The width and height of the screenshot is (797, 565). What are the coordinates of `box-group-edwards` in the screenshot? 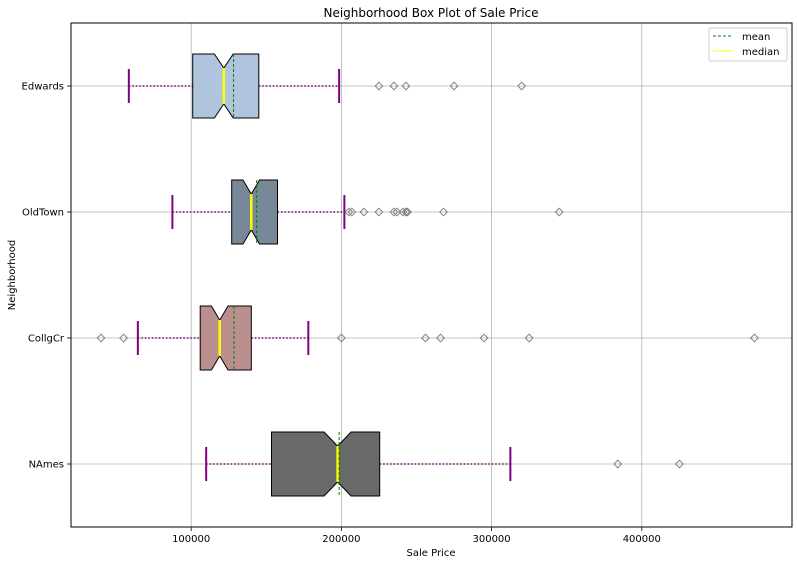 It's located at (327, 86).